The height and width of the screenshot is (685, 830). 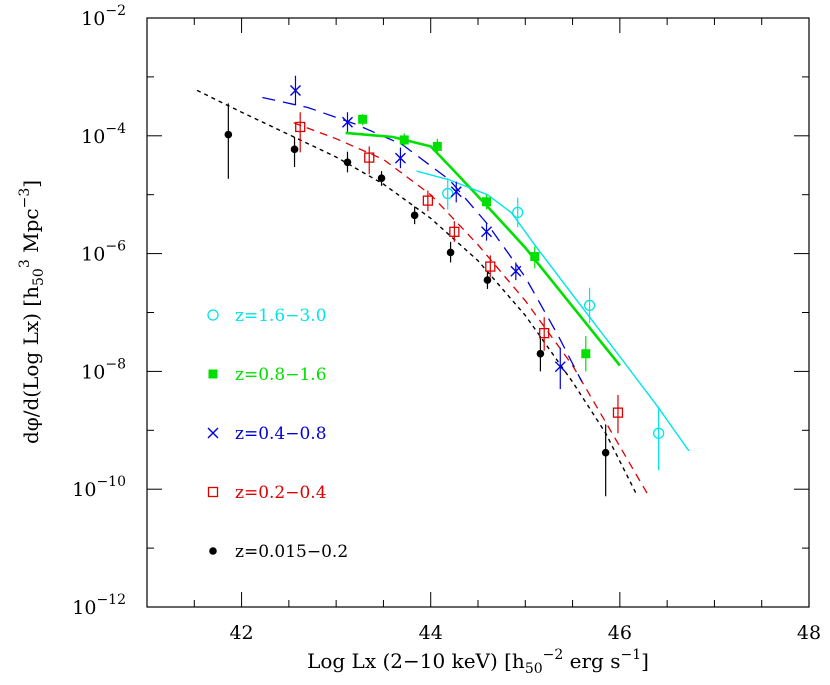 What do you see at coordinates (281, 375) in the screenshot?
I see `legend-label: z=0.8−1.6` at bounding box center [281, 375].